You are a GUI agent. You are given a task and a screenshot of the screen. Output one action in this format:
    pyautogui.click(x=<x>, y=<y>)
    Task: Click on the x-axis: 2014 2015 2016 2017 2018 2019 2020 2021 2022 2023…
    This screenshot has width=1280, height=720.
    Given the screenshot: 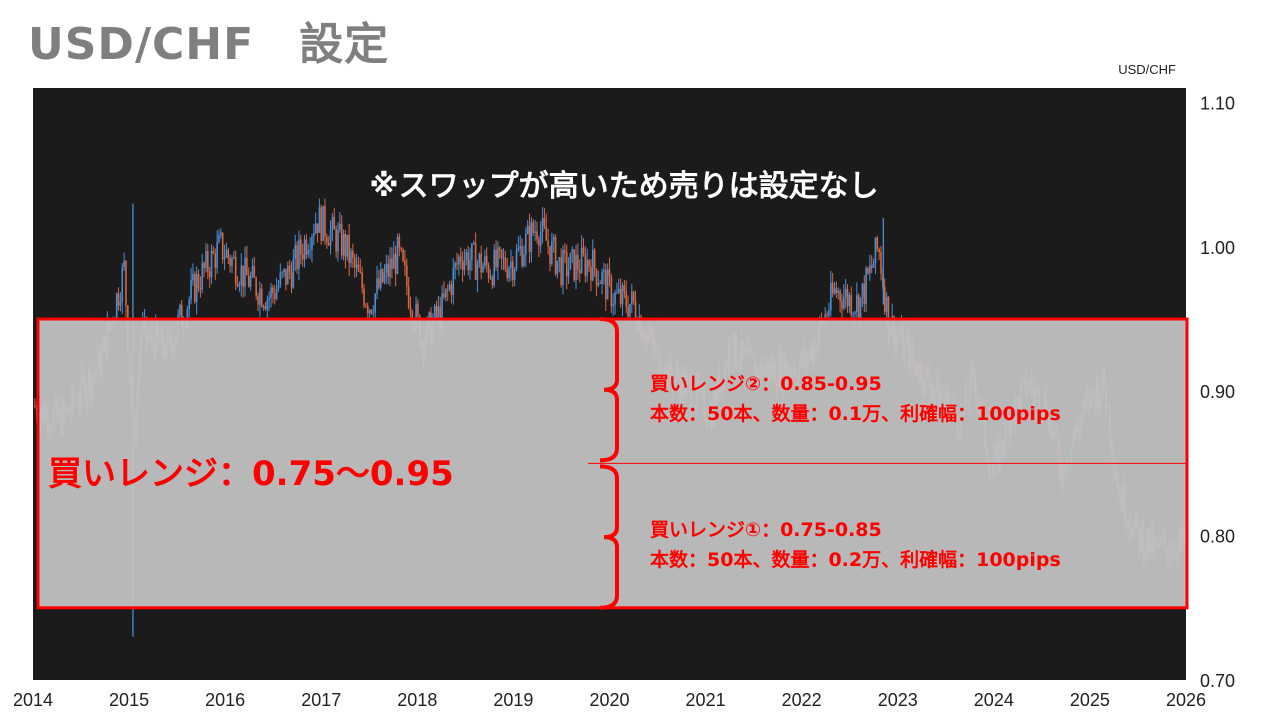 What is the action you would take?
    pyautogui.click(x=609, y=700)
    